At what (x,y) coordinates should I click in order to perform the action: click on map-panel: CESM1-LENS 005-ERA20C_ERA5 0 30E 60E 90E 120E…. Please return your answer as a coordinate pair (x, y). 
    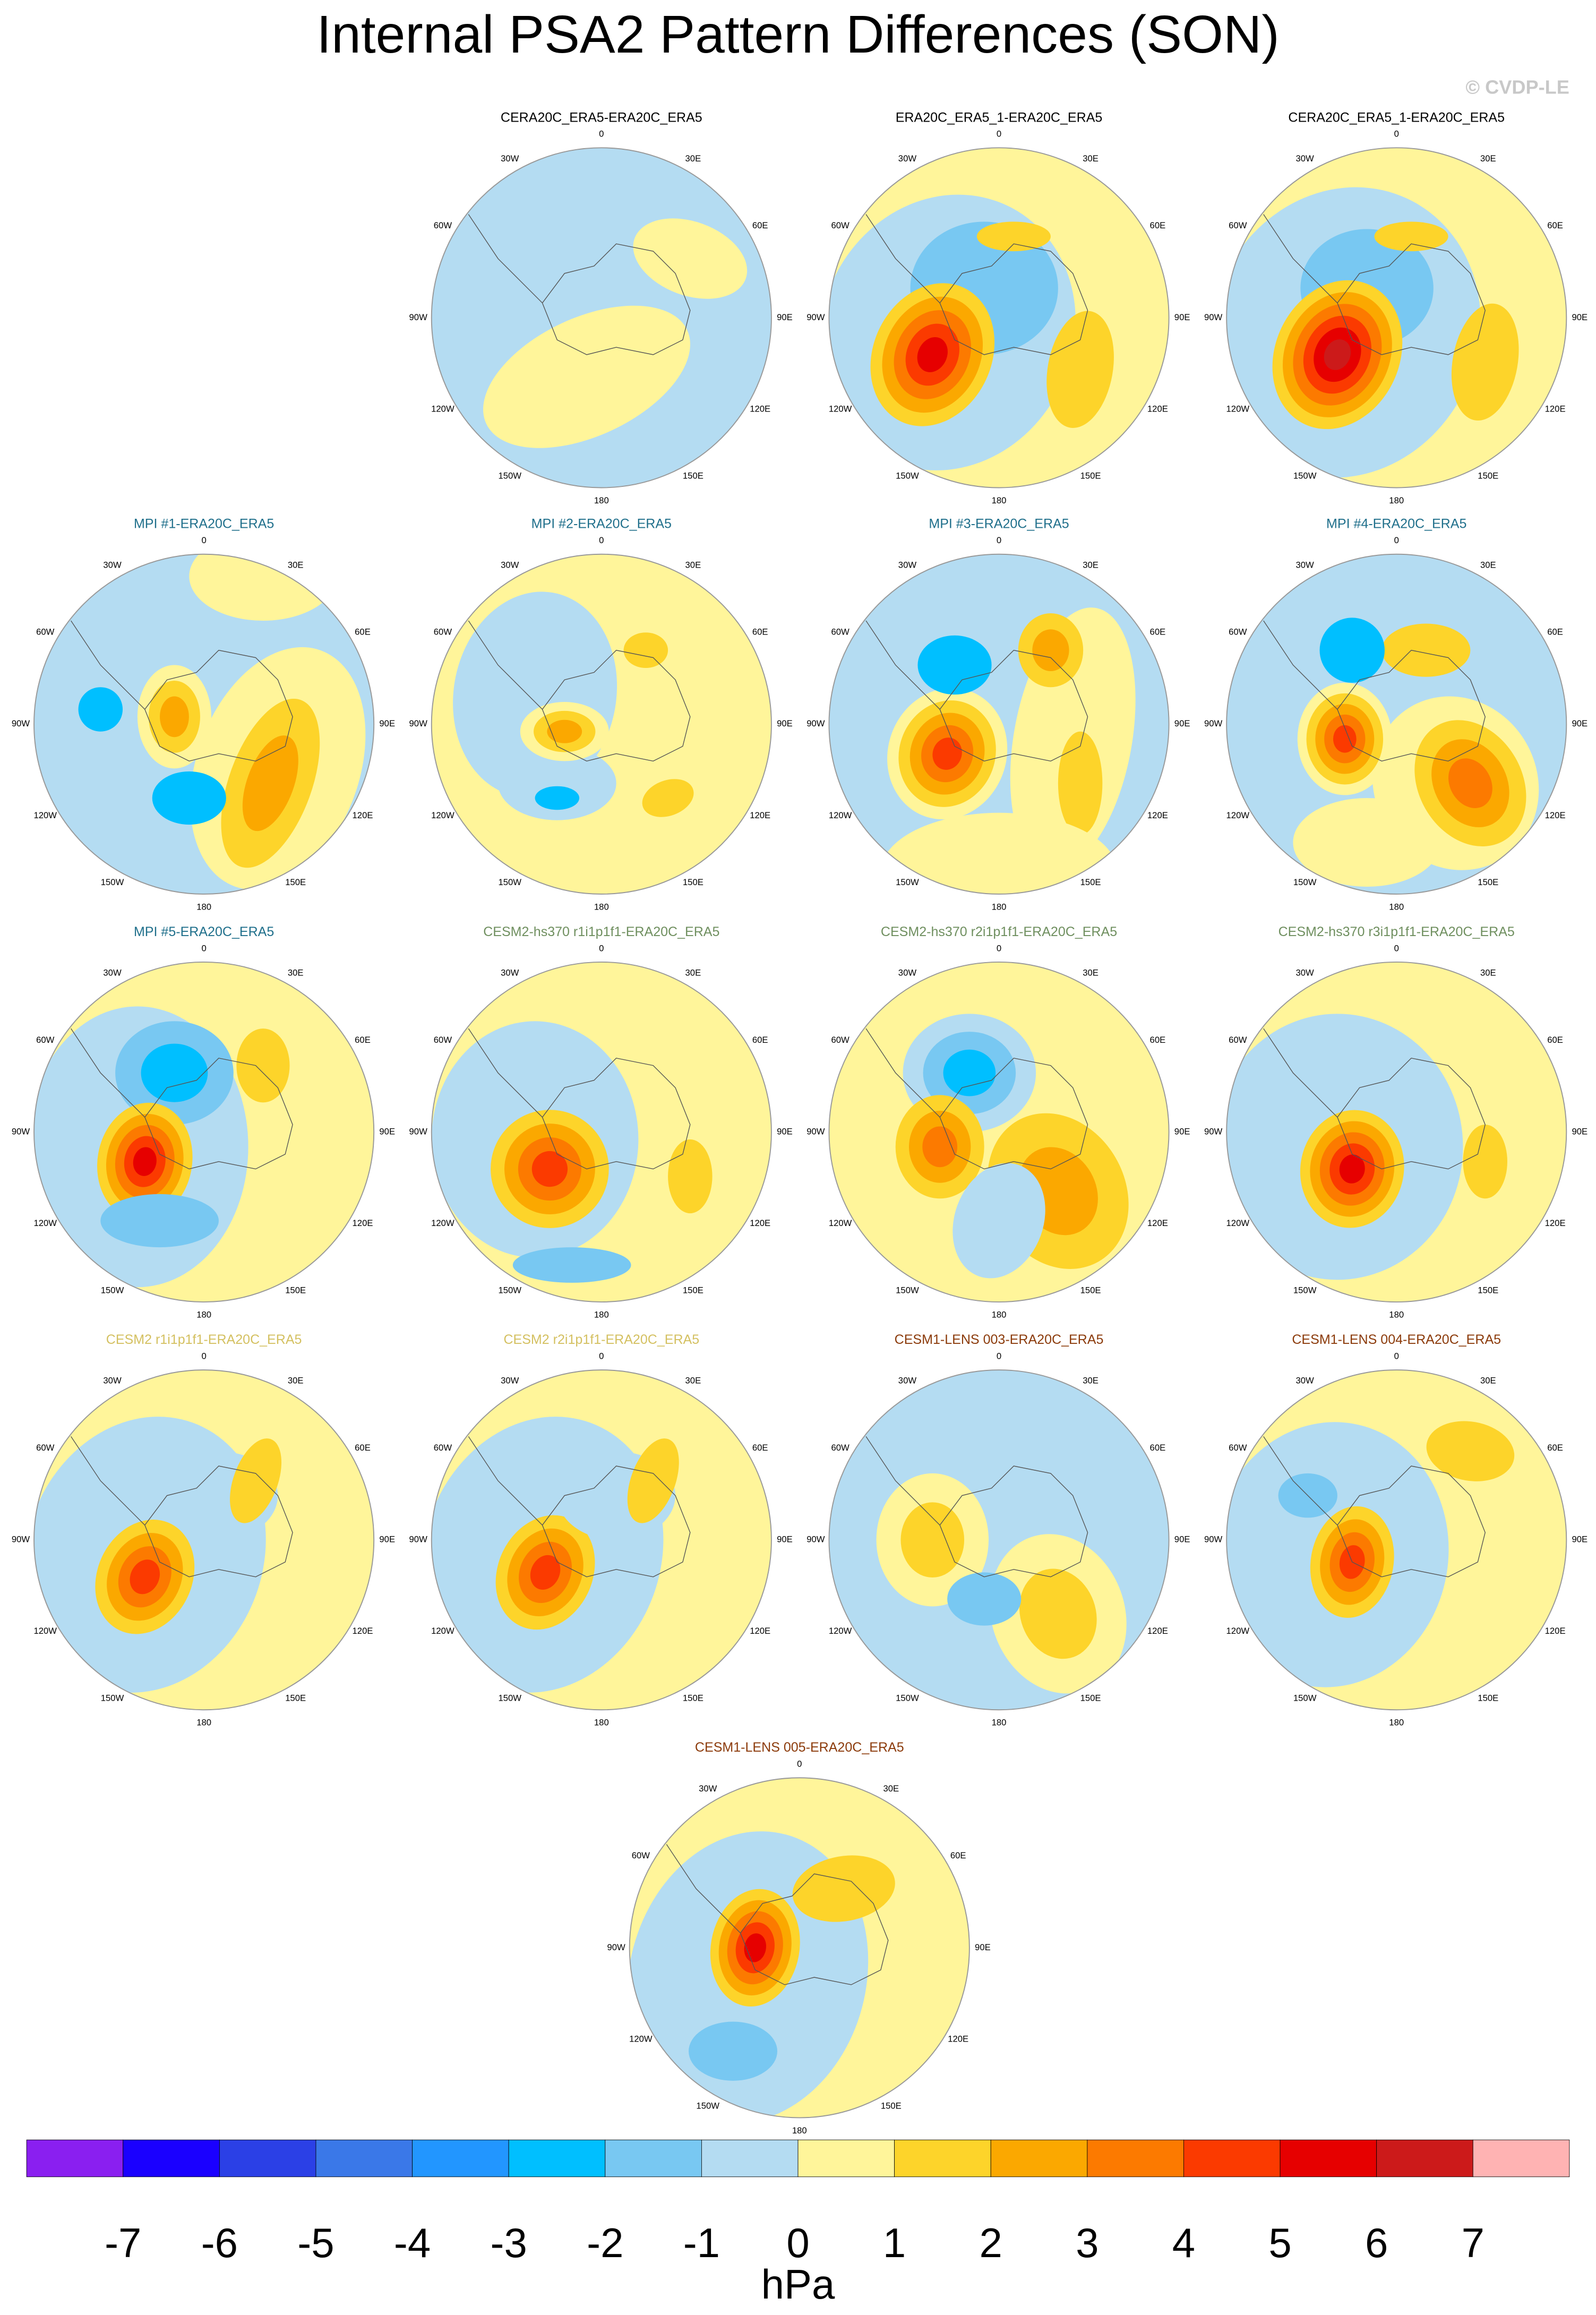
    Looking at the image, I should click on (799, 1938).